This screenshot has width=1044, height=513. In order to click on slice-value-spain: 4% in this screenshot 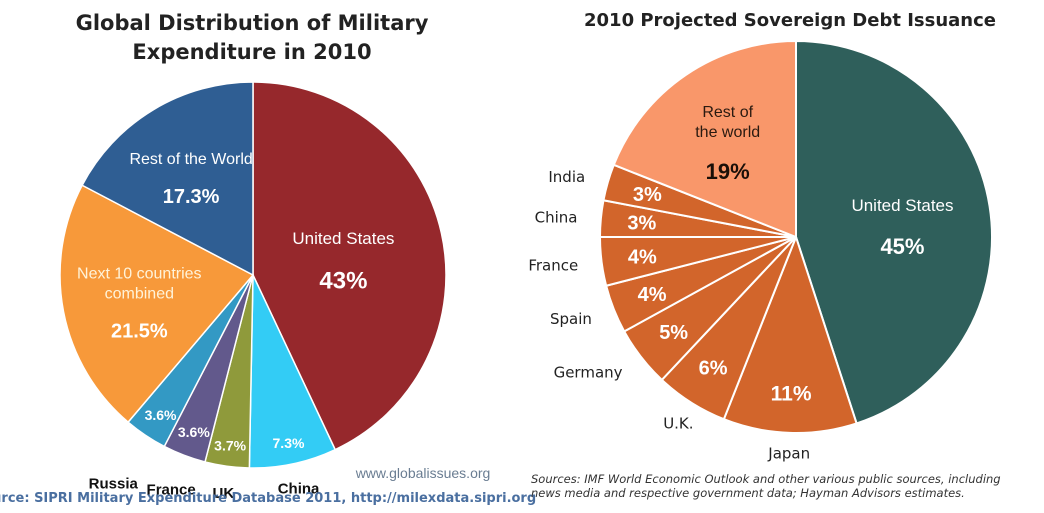, I will do `click(652, 295)`.